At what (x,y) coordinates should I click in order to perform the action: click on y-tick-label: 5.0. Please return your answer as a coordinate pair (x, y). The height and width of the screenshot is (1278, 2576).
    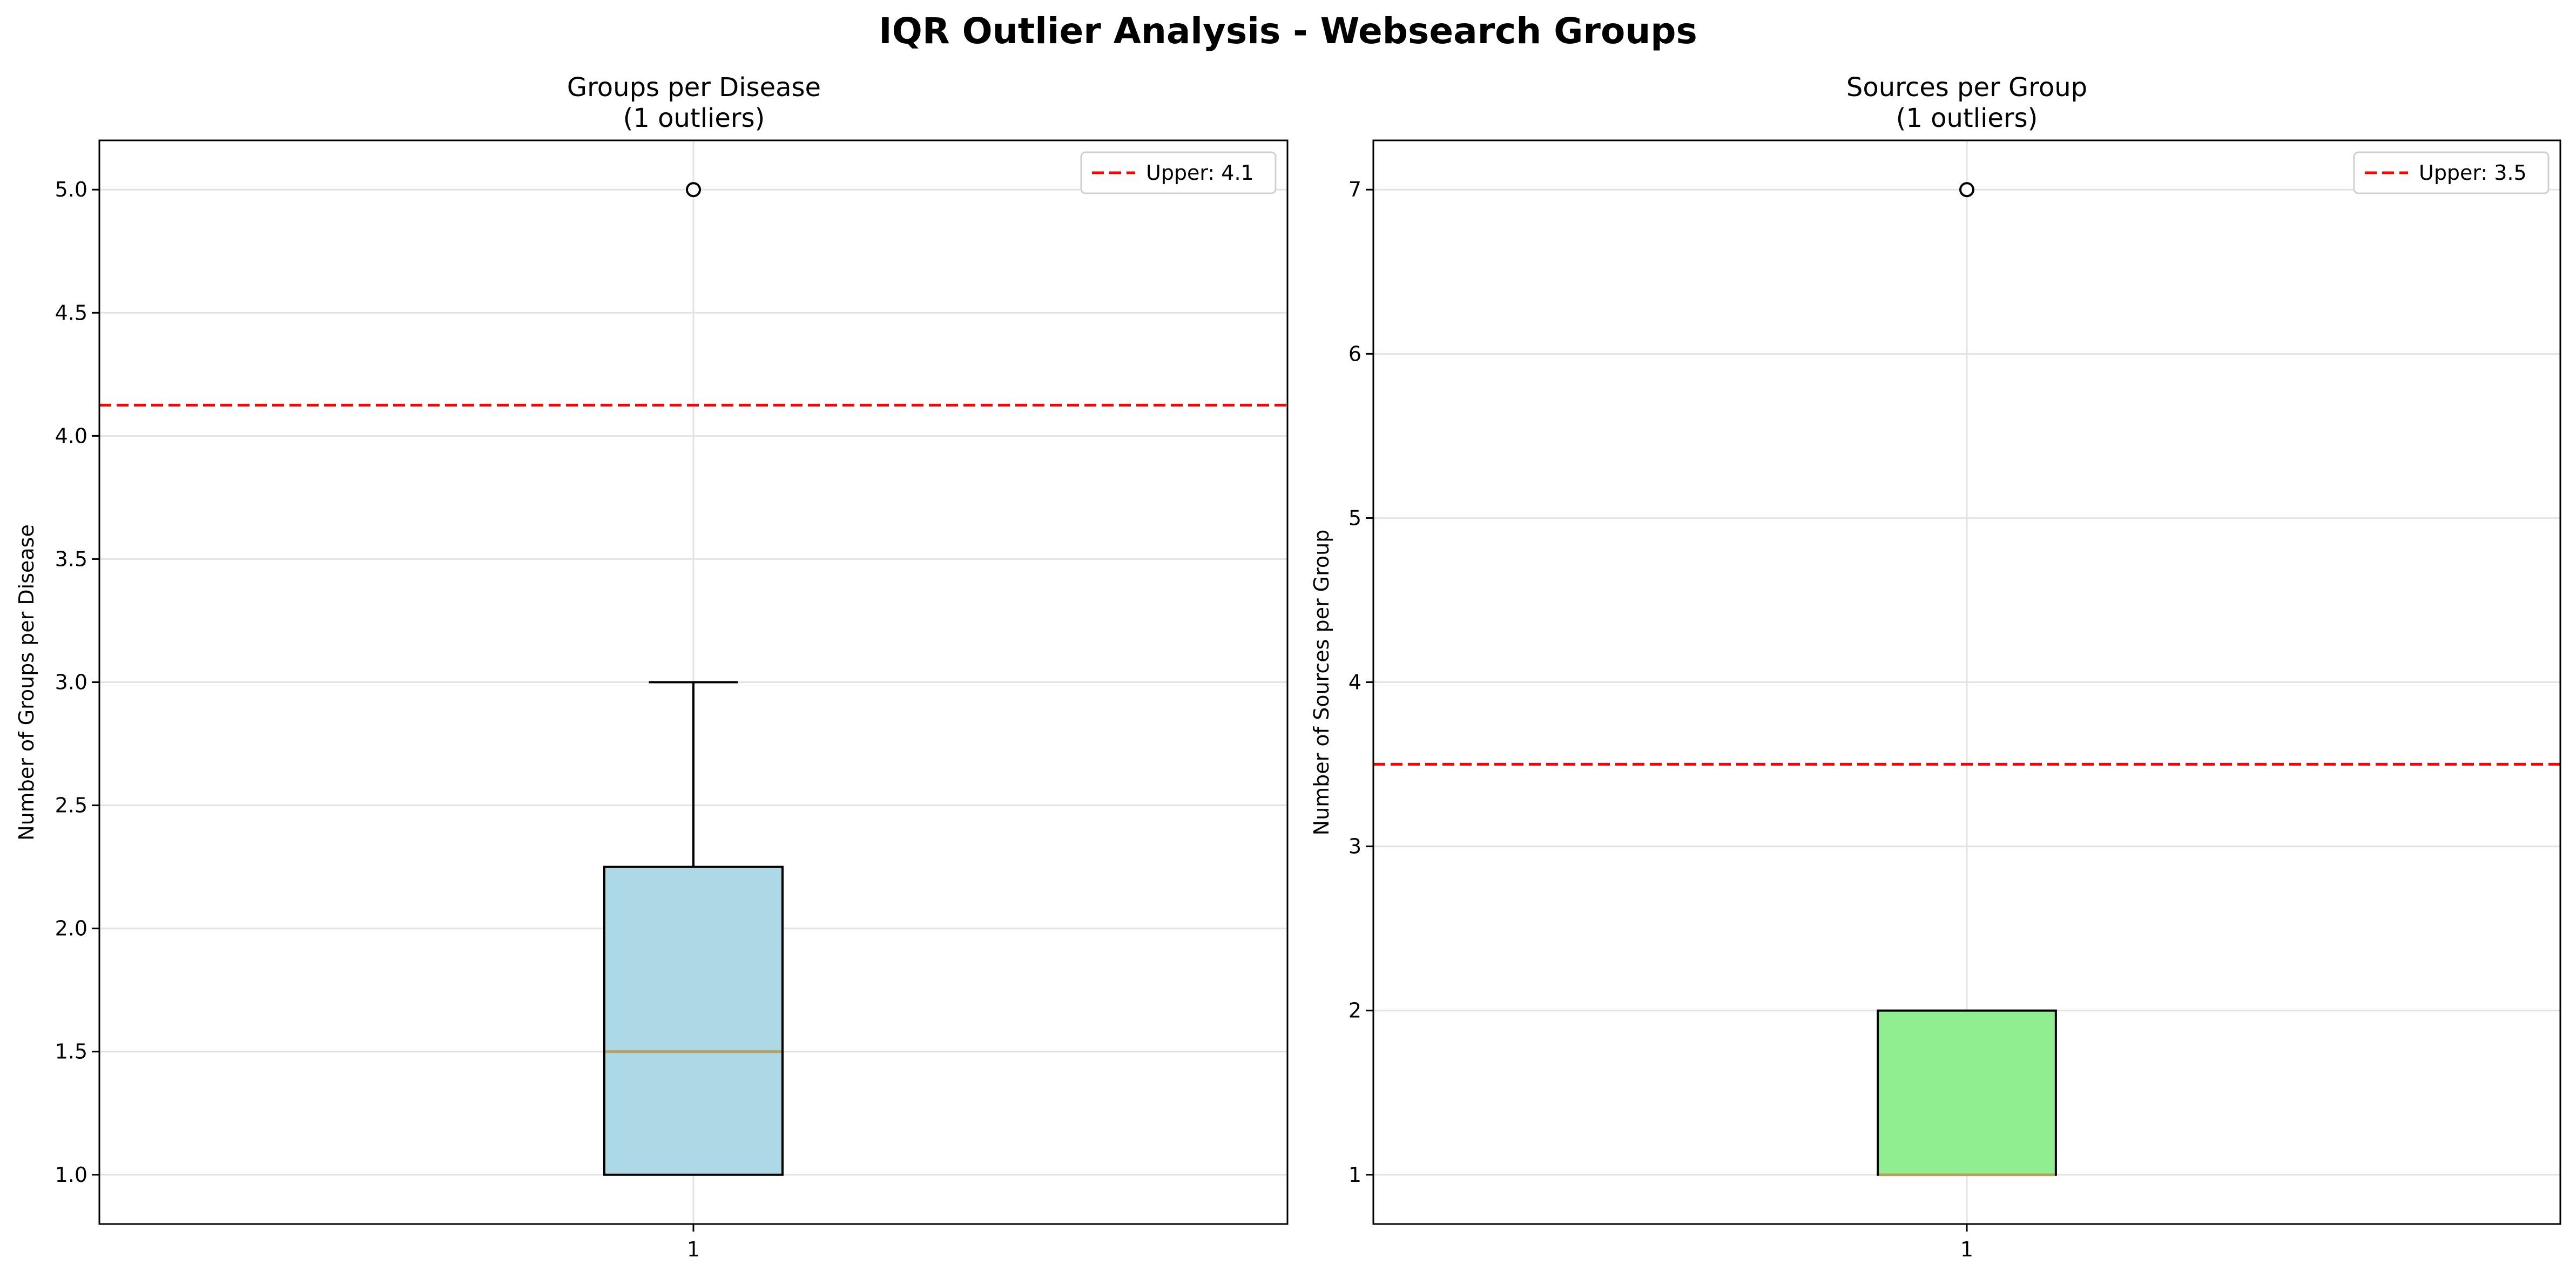
    Looking at the image, I should click on (71, 189).